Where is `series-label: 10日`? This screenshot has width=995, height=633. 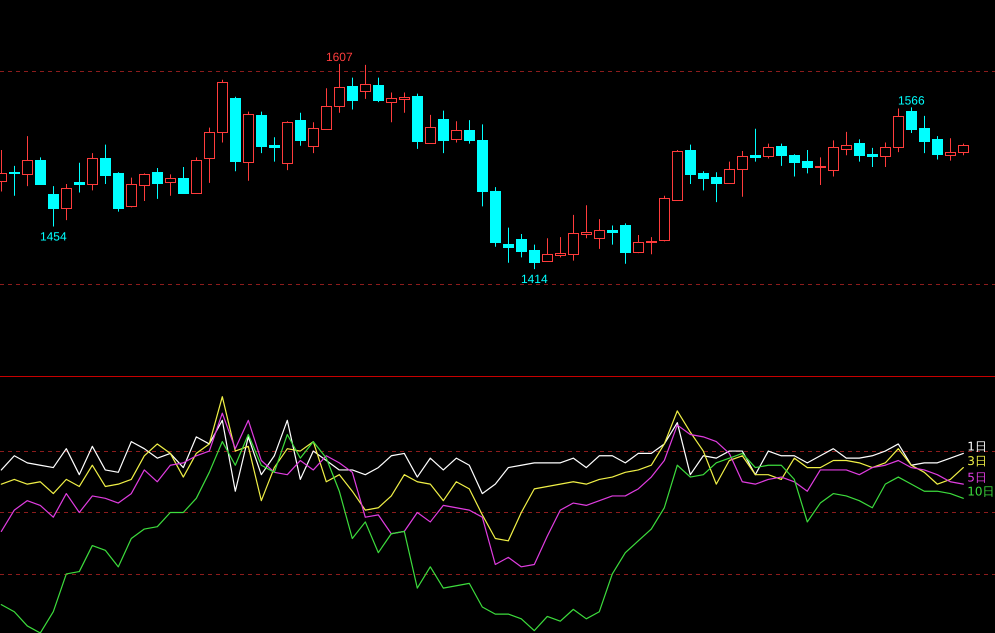
series-label: 10日 is located at coordinates (981, 491).